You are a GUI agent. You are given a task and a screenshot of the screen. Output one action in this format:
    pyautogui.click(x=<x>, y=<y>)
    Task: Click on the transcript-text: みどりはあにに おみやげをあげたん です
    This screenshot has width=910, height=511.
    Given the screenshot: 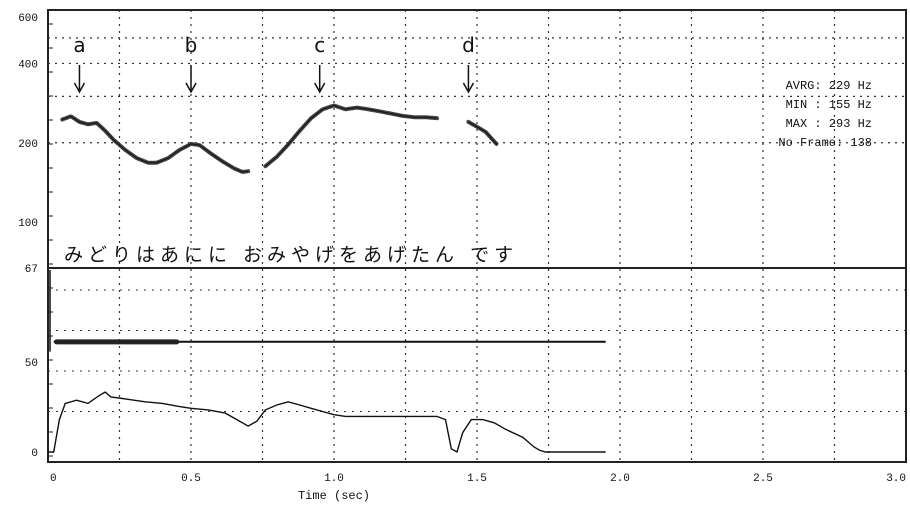 What is the action you would take?
    pyautogui.click(x=291, y=255)
    